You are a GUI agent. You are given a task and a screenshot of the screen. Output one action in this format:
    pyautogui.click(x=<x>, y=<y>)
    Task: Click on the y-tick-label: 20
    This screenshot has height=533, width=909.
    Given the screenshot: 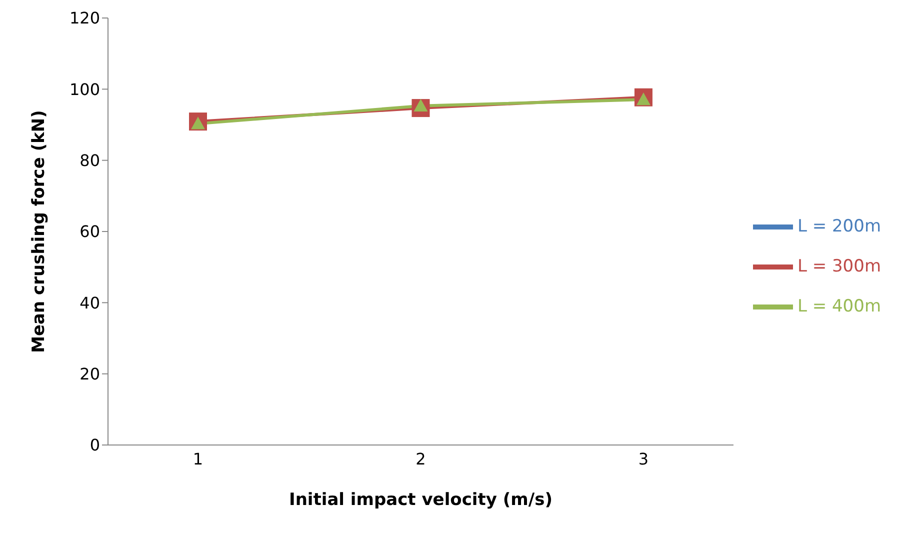 What is the action you would take?
    pyautogui.click(x=90, y=374)
    